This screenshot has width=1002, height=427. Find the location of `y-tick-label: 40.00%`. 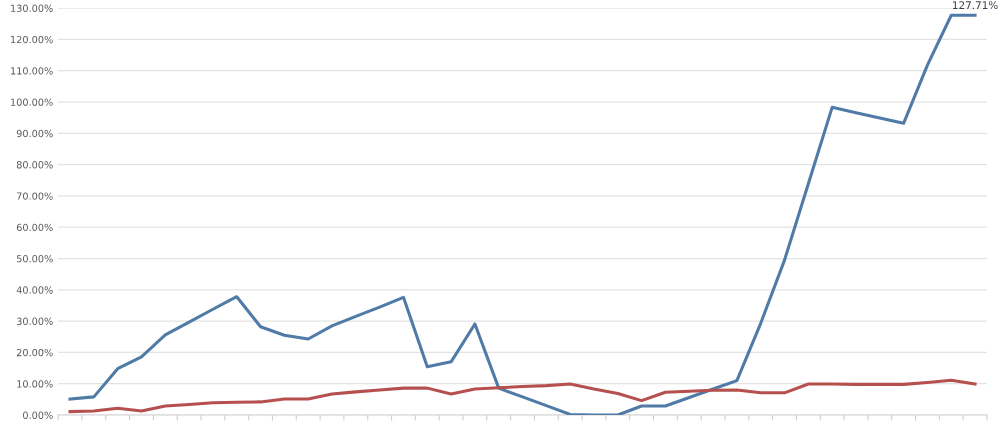

y-tick-label: 40.00% is located at coordinates (34, 290).